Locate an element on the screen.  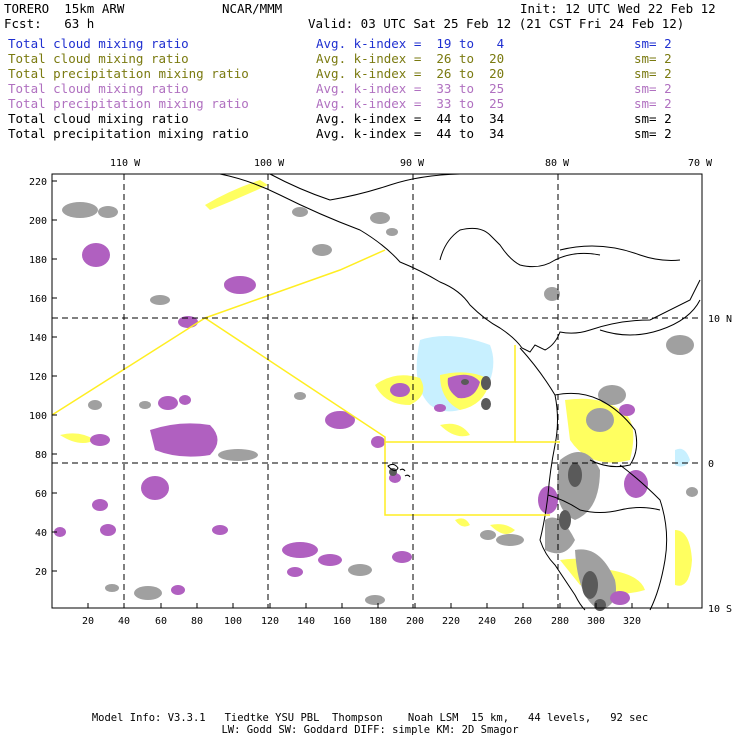
lat-label: 10 S is located at coordinates (720, 609).